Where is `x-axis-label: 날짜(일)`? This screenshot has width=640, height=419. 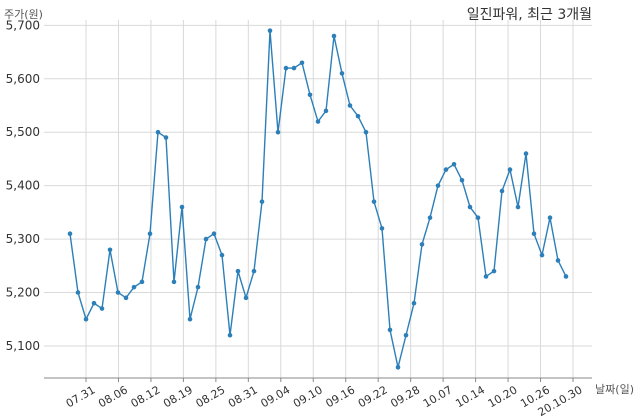 x-axis-label: 날짜(일) is located at coordinates (614, 389).